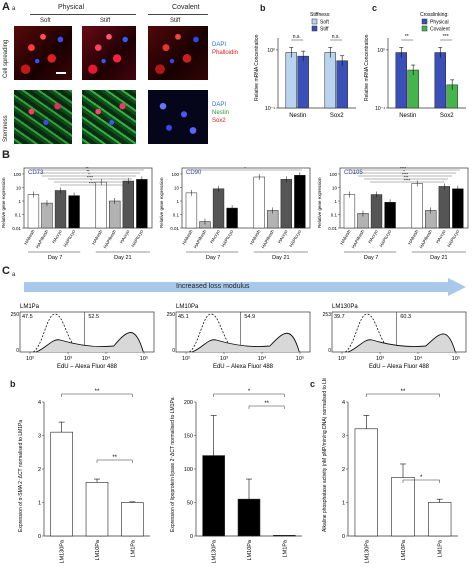 Image resolution: width=474 pixels, height=578 pixels. I want to click on y-tick-label: 100, so click(17, 174).